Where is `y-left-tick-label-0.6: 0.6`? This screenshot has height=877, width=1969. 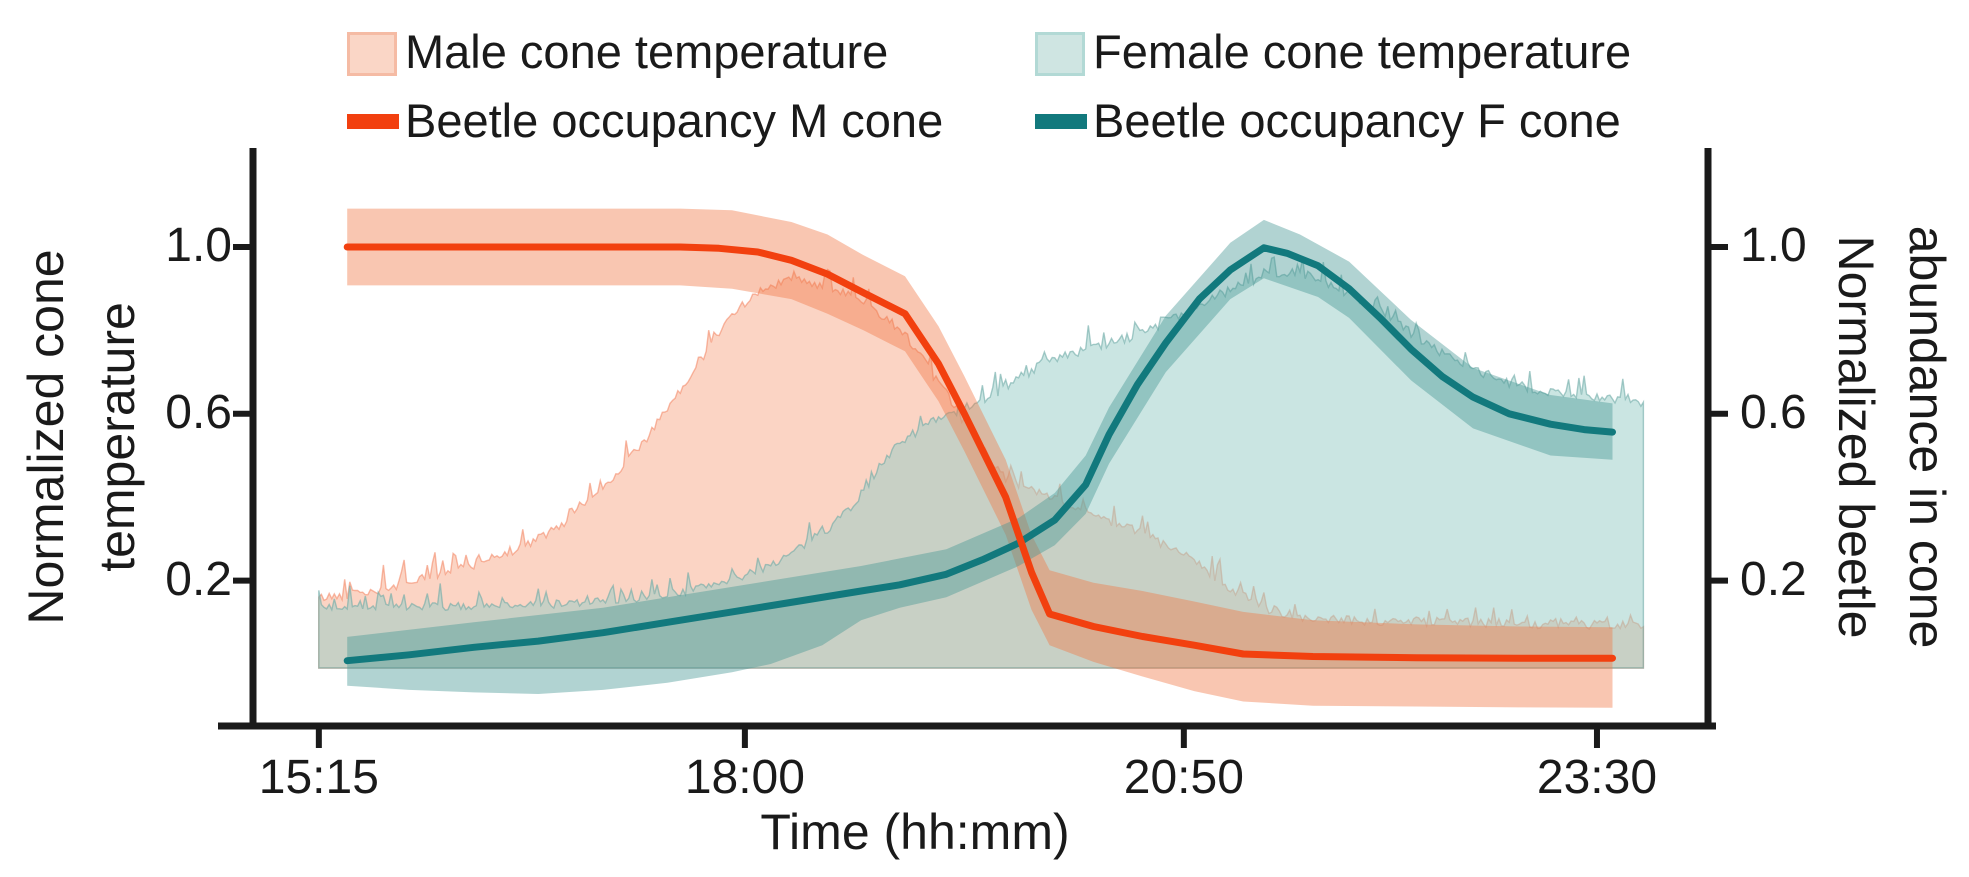 y-left-tick-label-0.6: 0.6 is located at coordinates (198, 412).